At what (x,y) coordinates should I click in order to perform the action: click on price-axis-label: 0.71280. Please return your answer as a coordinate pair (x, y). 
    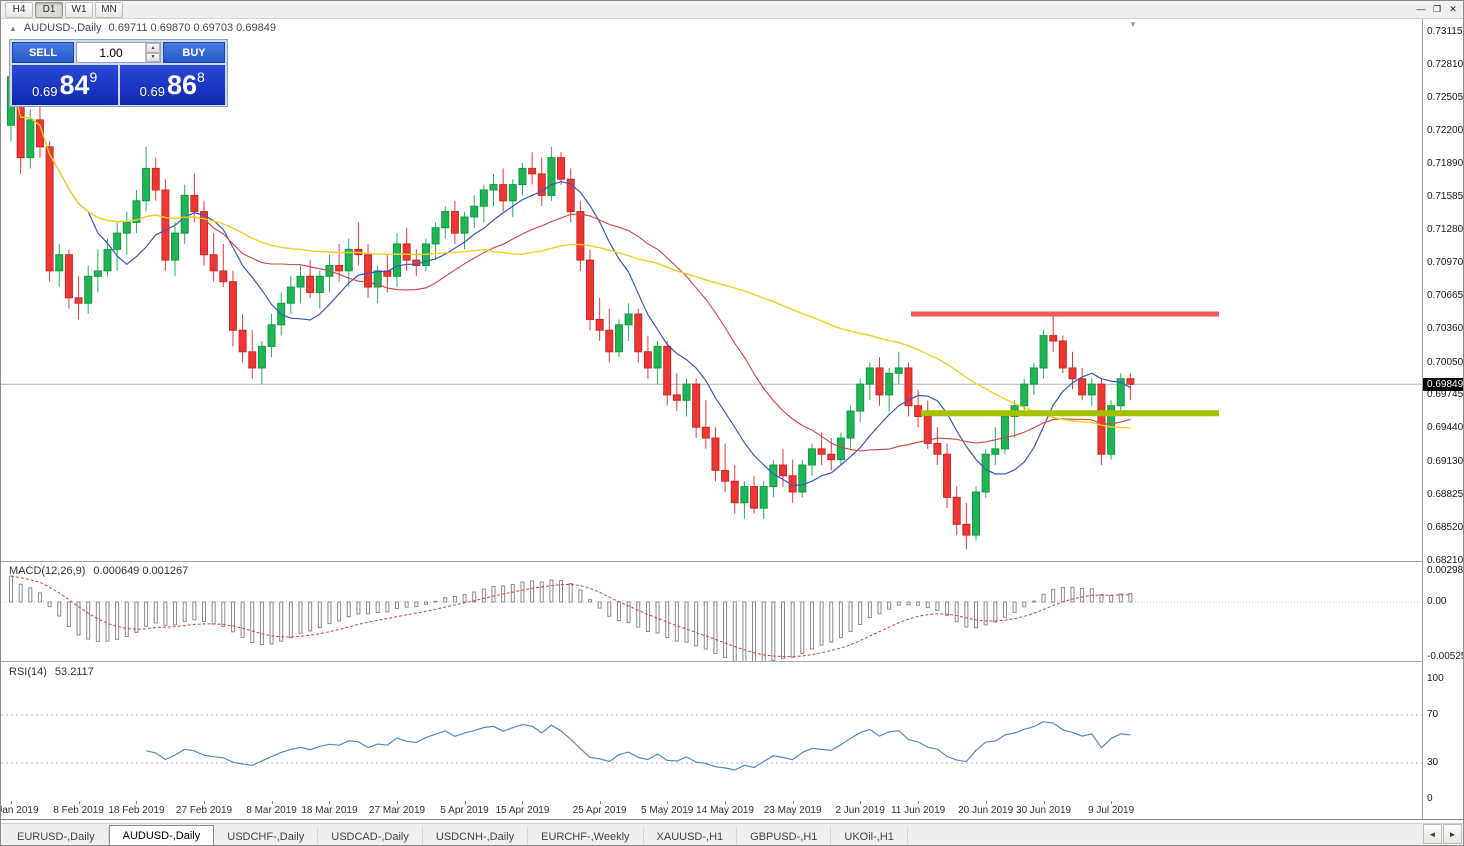
    Looking at the image, I should click on (1445, 229).